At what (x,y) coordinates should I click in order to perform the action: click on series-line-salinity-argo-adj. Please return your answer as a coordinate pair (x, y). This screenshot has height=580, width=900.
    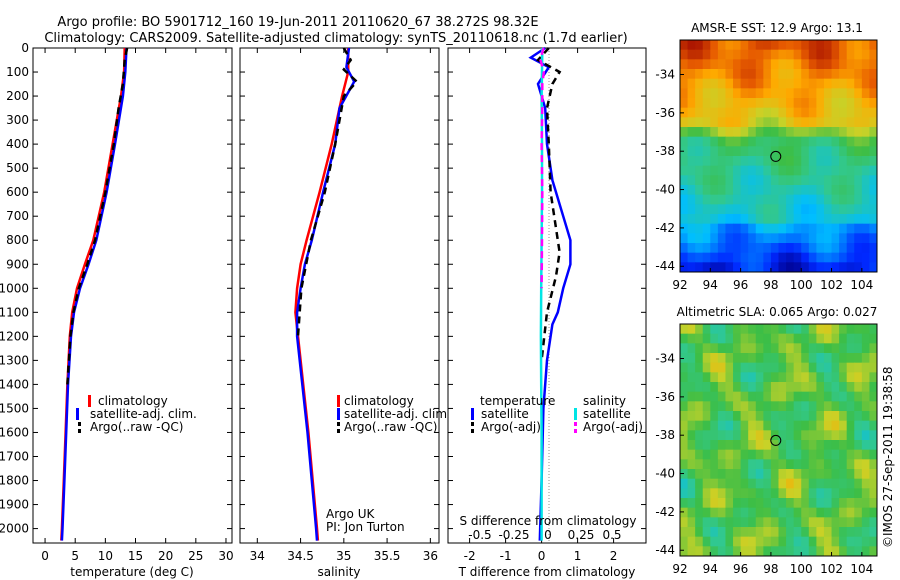
    Looking at the image, I should click on (542, 168).